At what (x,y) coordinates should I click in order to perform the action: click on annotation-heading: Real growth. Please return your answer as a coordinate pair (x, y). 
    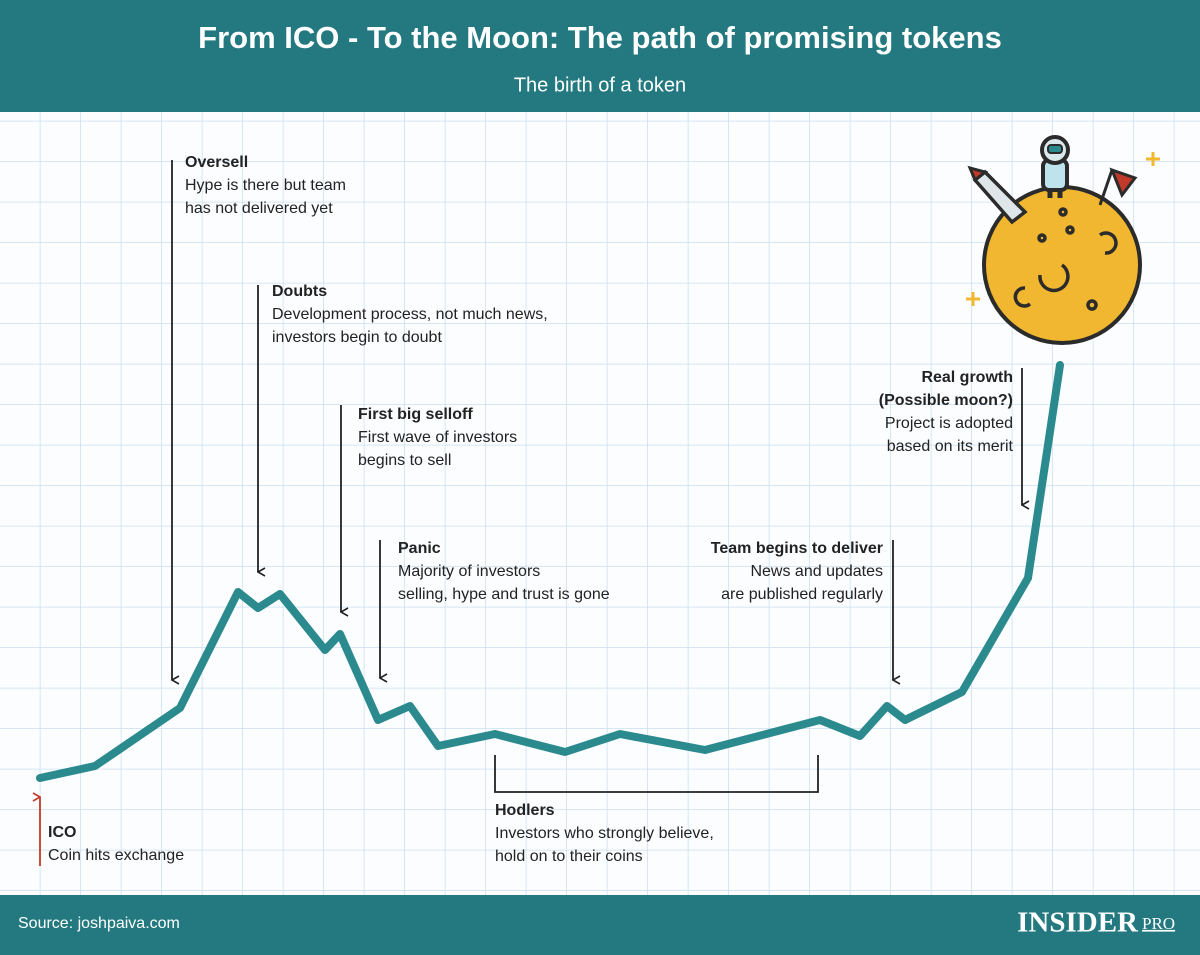
    Looking at the image, I should click on (967, 377).